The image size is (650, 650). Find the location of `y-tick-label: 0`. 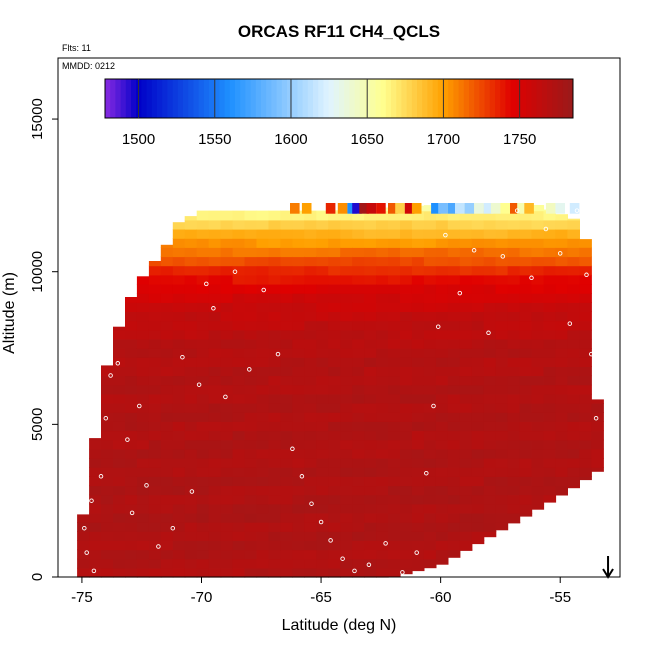

y-tick-label: 0 is located at coordinates (37, 577).